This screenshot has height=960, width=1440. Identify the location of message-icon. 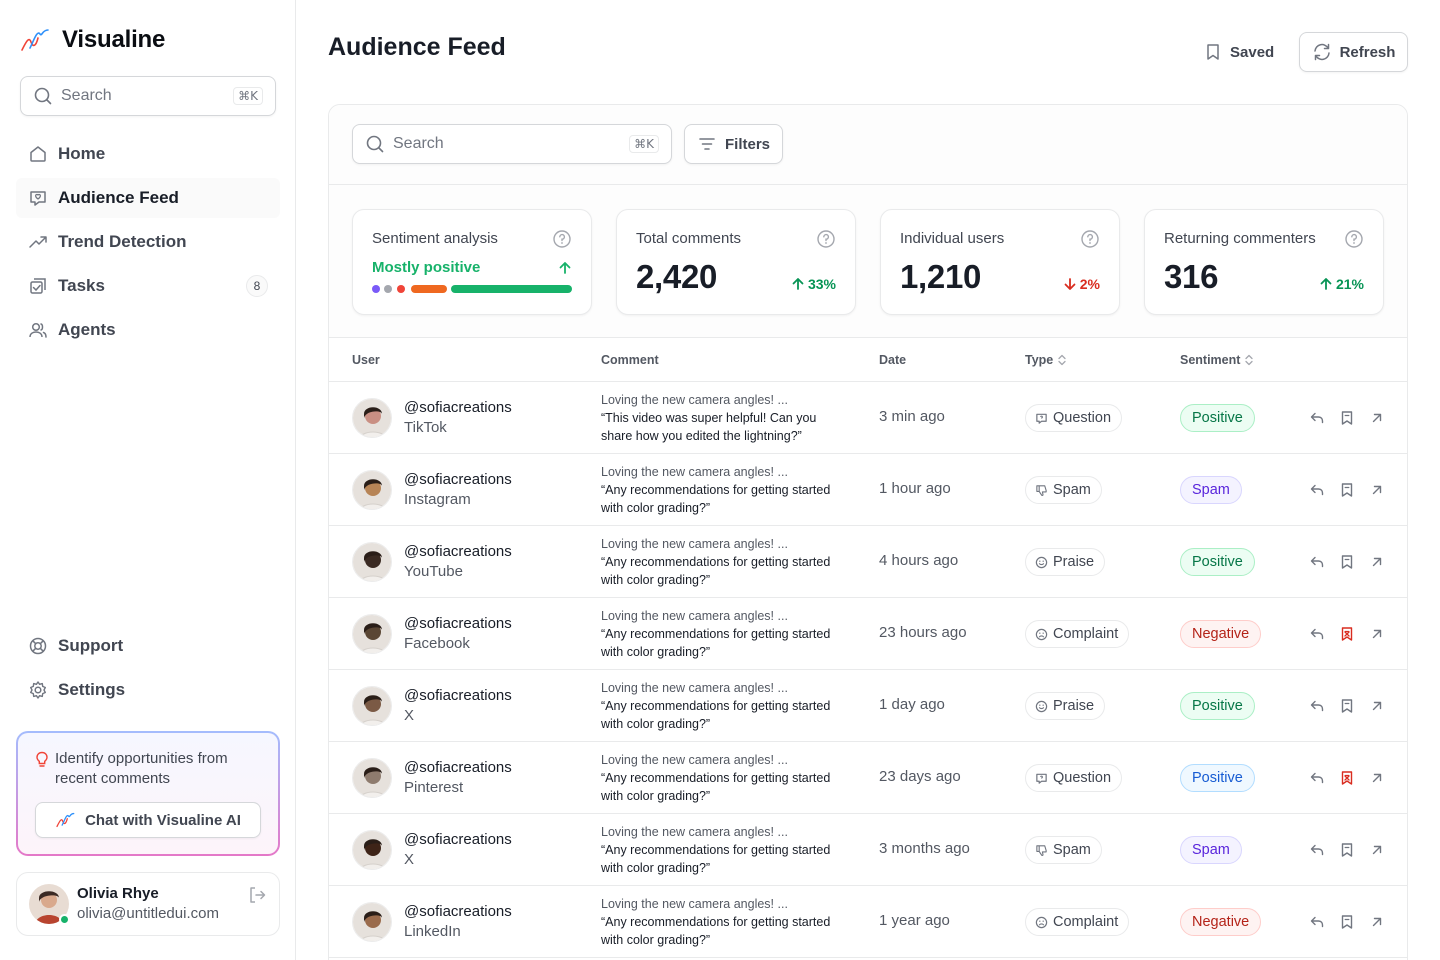
(38, 198).